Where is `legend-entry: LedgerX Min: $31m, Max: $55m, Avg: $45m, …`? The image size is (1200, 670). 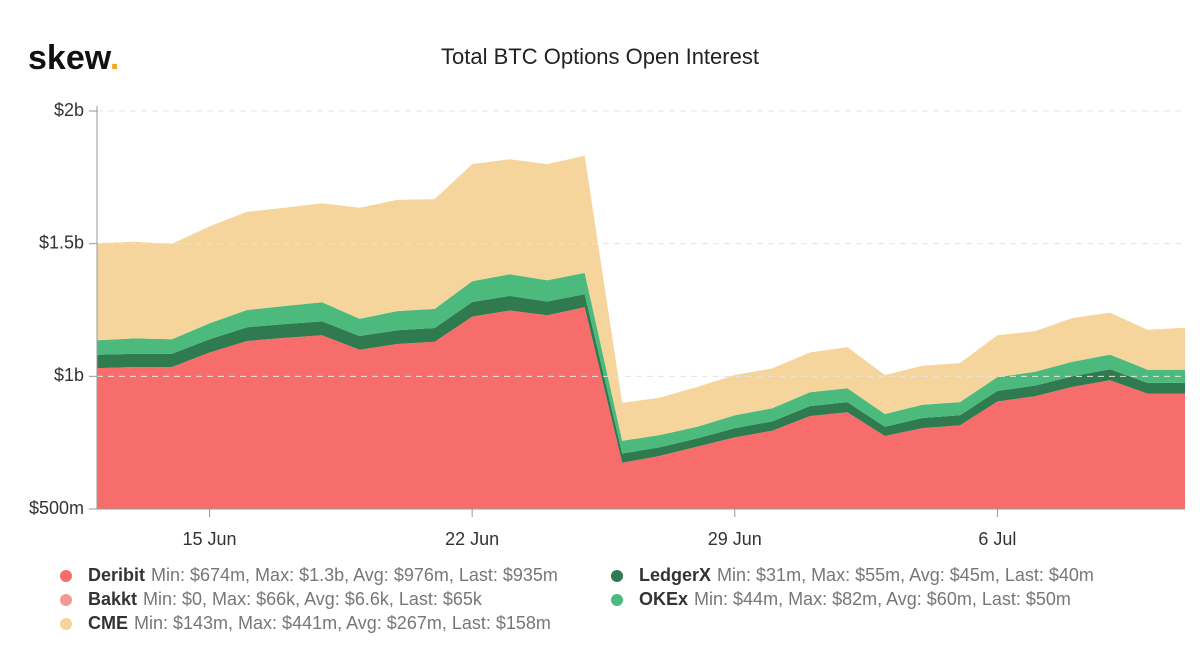
legend-entry: LedgerX Min: $31m, Max: $55m, Avg: $45m, … is located at coordinates (866, 575).